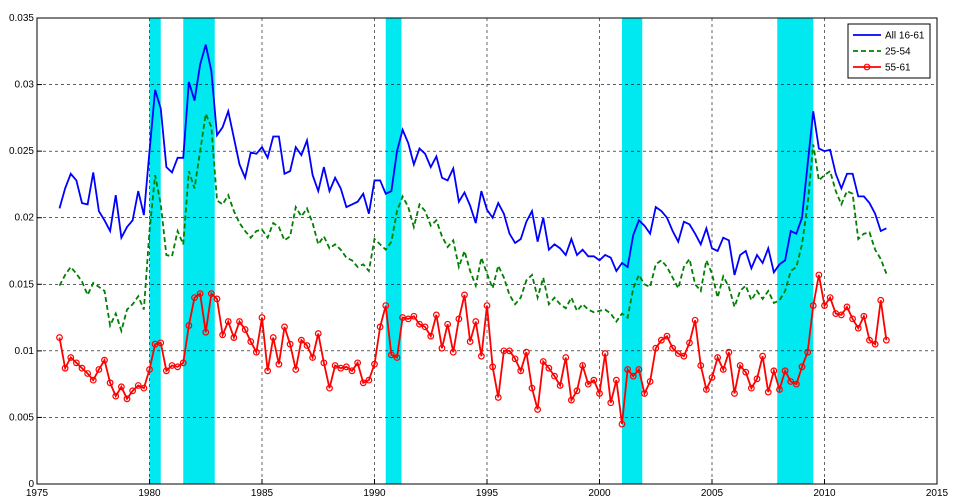  Describe the element at coordinates (149, 493) in the screenshot. I see `x-tick-label: 1980` at that location.